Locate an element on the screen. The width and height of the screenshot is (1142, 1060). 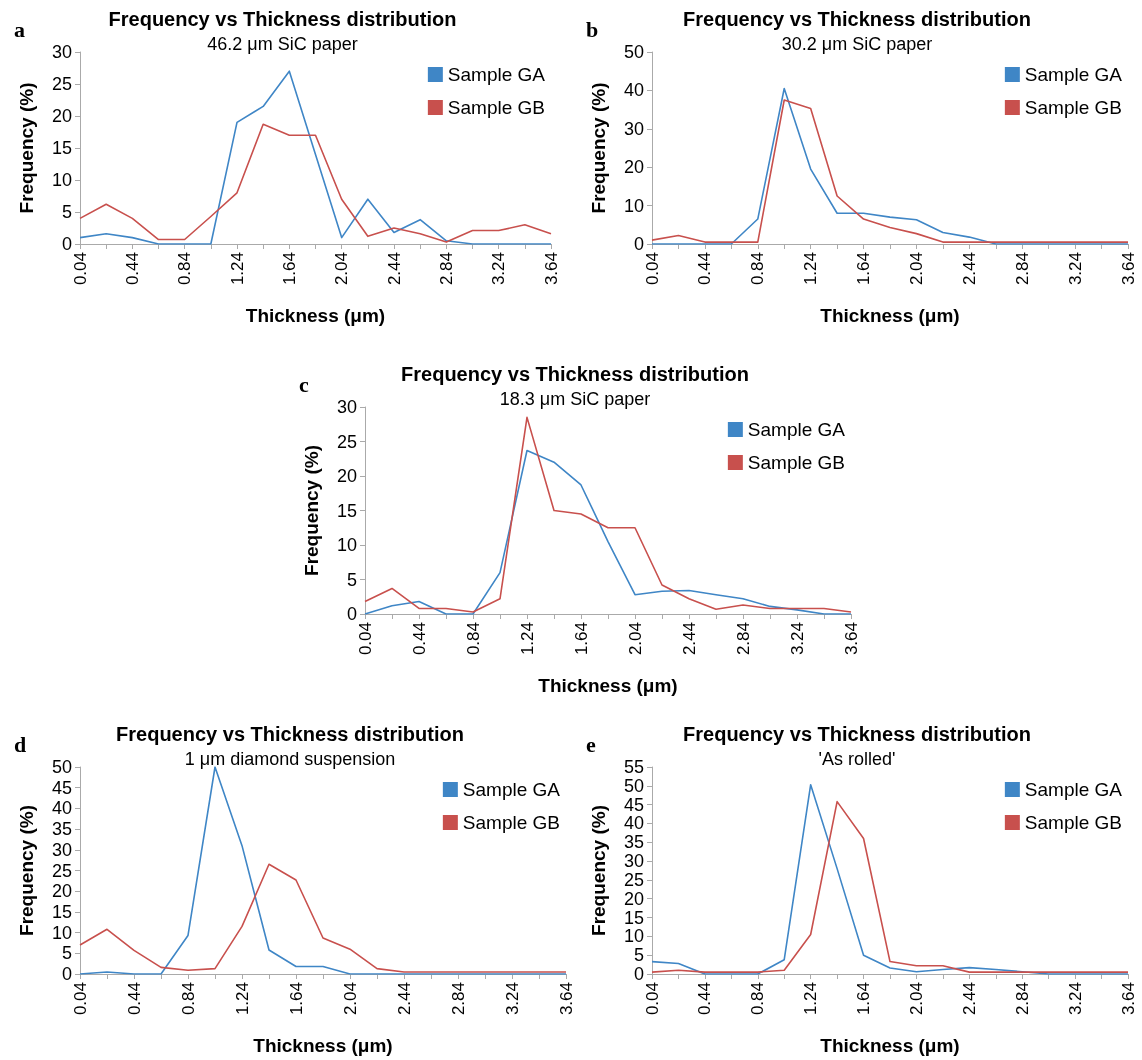
y-tick-label: 50 is located at coordinates (633, 52).